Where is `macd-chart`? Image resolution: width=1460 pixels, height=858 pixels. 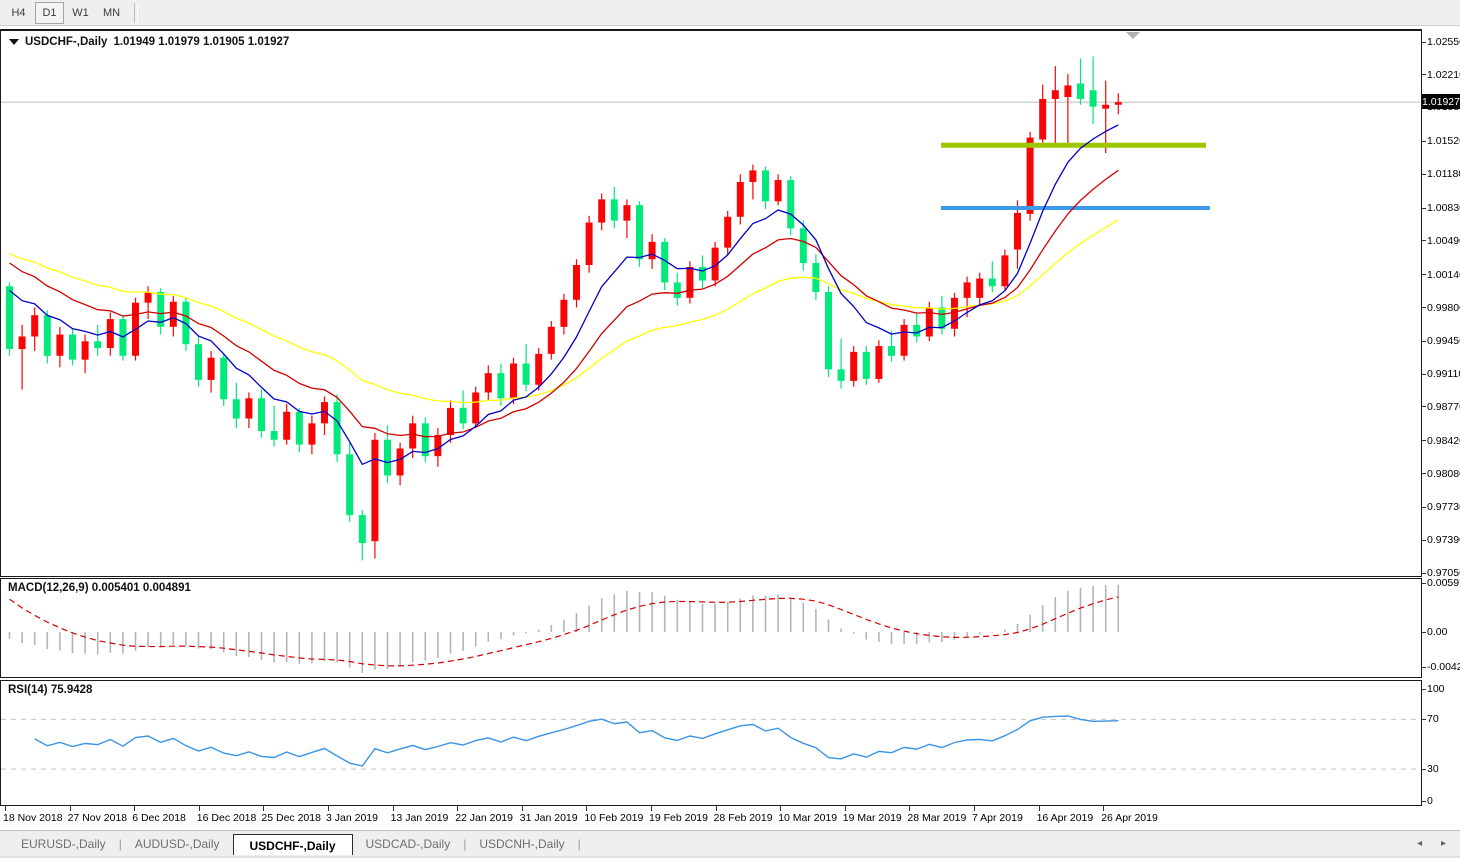 macd-chart is located at coordinates (710, 628).